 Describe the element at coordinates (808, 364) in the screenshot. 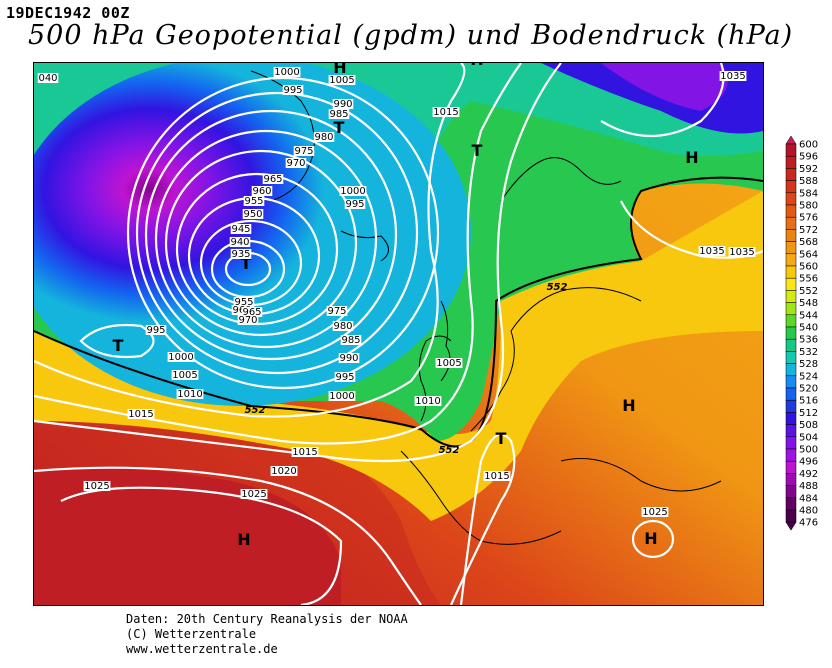

I see `legend-value: 528` at that location.